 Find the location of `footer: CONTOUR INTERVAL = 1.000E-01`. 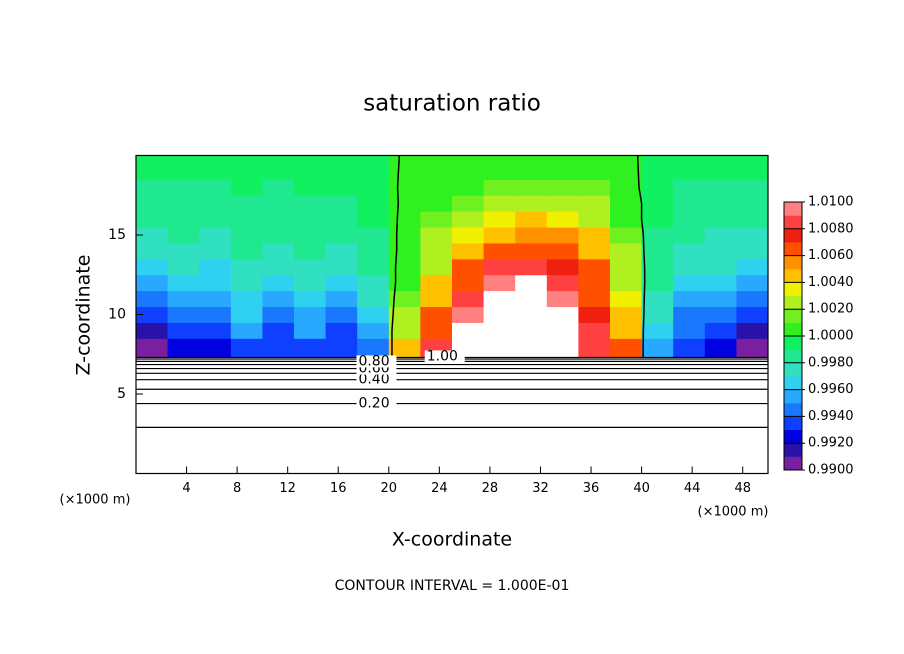

footer: CONTOUR INTERVAL = 1.000E-01 is located at coordinates (452, 586).